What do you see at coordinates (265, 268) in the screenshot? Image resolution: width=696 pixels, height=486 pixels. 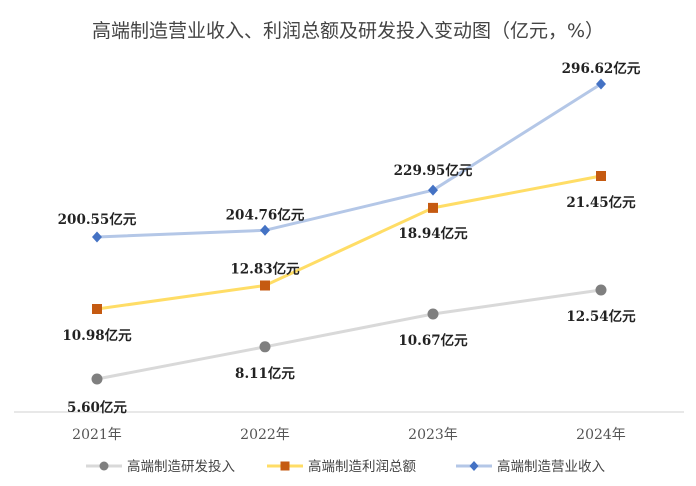 I see `data-label: 12.83亿元` at bounding box center [265, 268].